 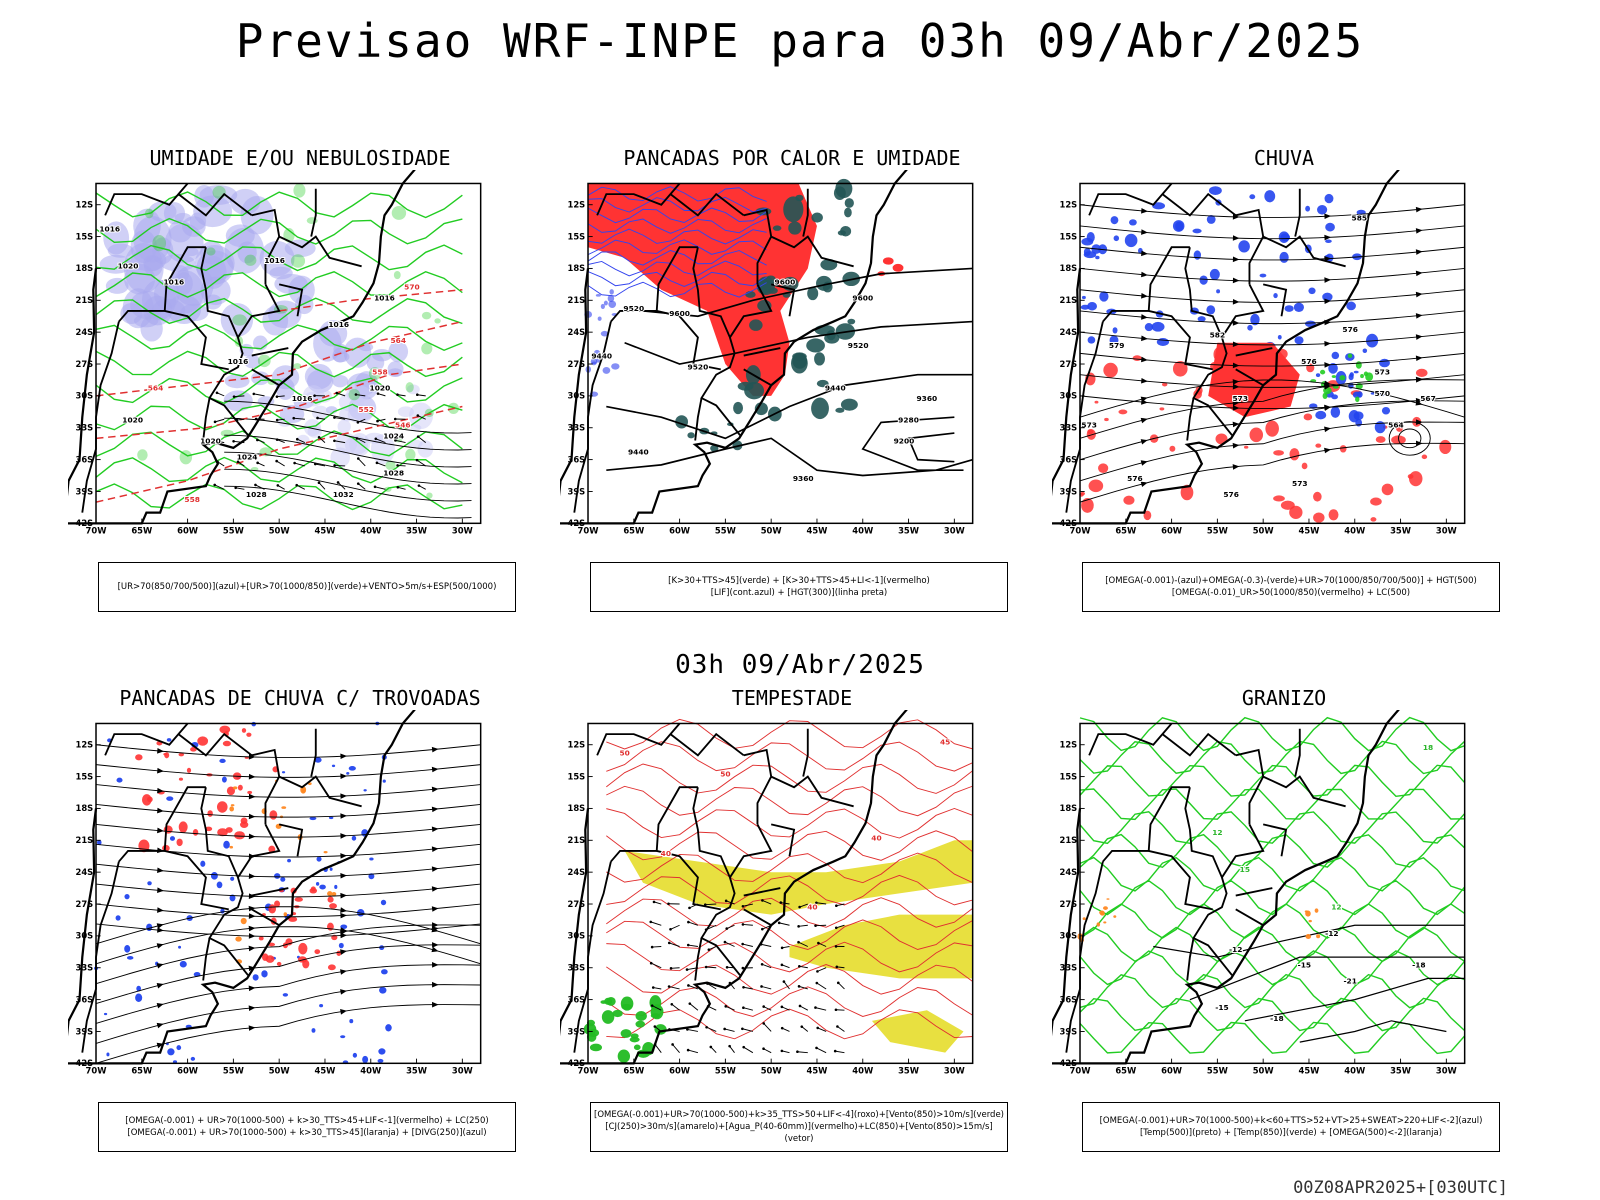 What do you see at coordinates (84, 236) in the screenshot?
I see `lat-tick-label: 15S` at bounding box center [84, 236].